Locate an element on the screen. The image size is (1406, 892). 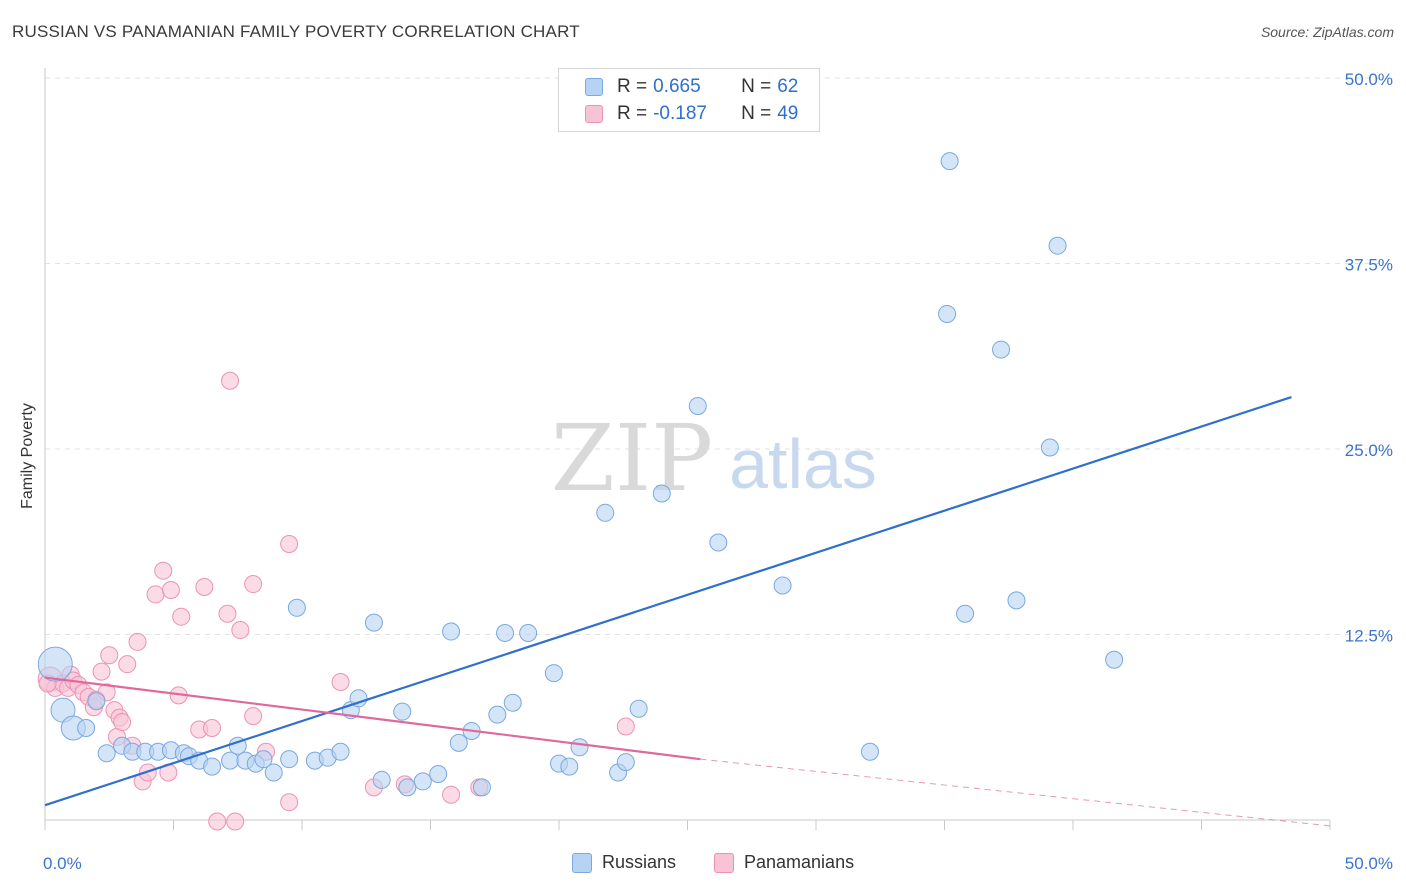
bottom-legend-panamanians: Panamanians is located at coordinates (784, 862).